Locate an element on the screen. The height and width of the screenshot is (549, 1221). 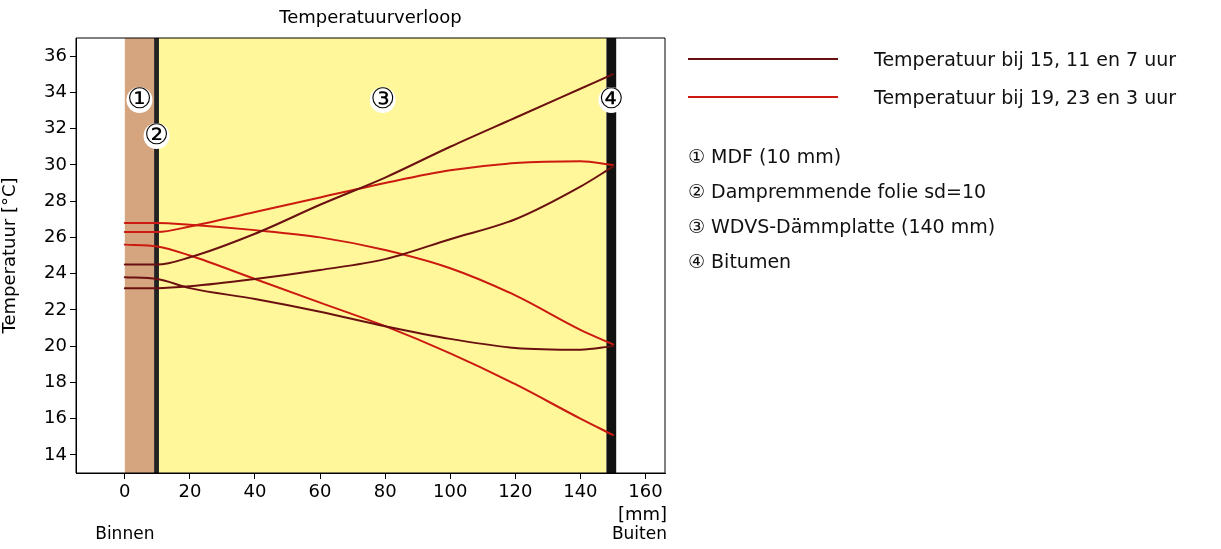
text: ④ Bitumen is located at coordinates (740, 261).